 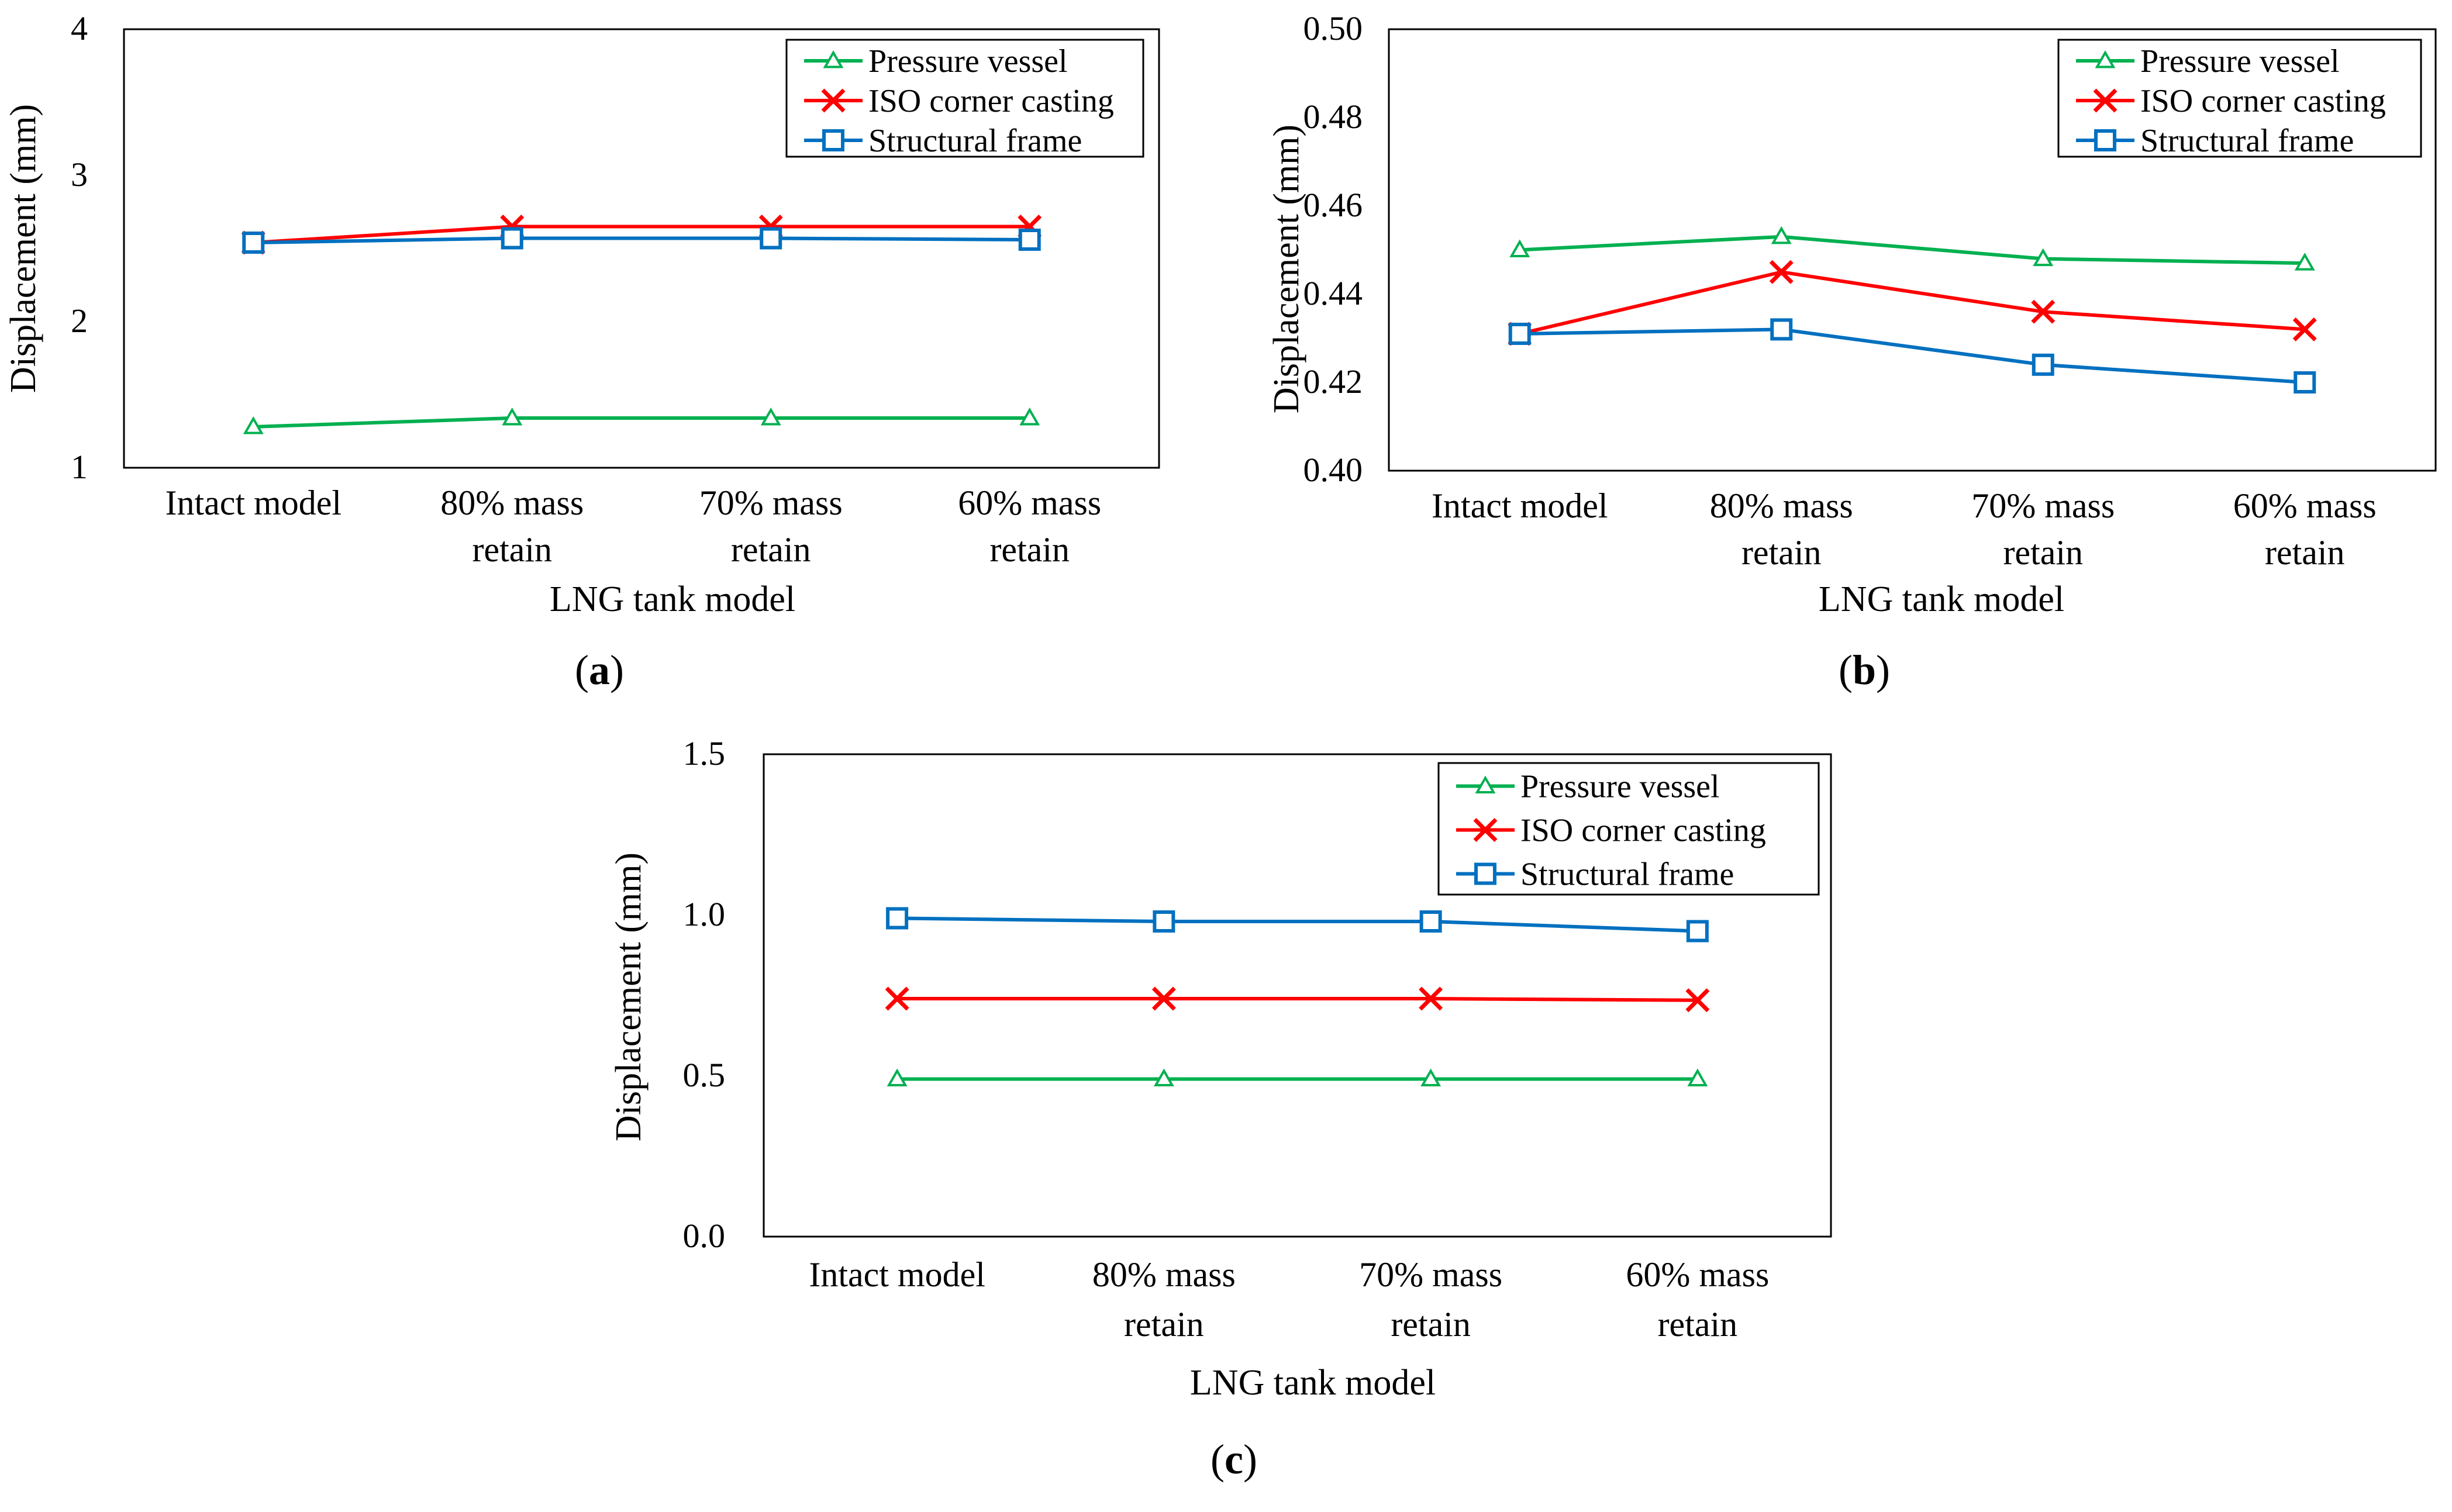 What do you see at coordinates (2215, 141) in the screenshot?
I see `chart-b-legend-item: Structural frame` at bounding box center [2215, 141].